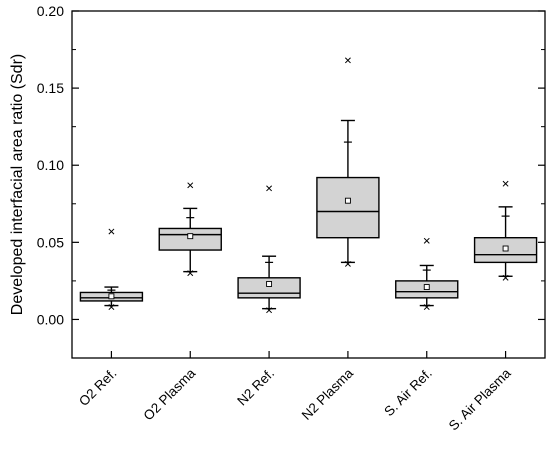 The height and width of the screenshot is (449, 550). I want to click on y-tick-label: 0.10, so click(50, 165).